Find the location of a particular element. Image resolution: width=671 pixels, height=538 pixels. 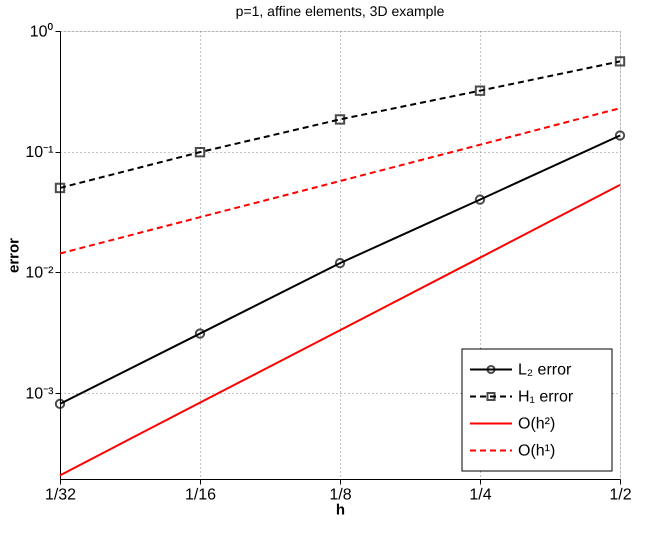

x-tick-label: 1/32 is located at coordinates (60, 495).